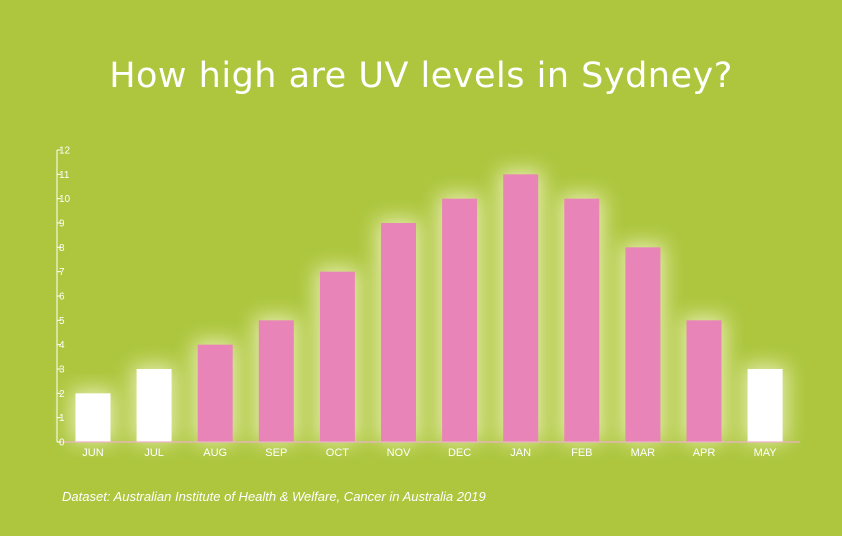 The width and height of the screenshot is (842, 536). Describe the element at coordinates (62, 394) in the screenshot. I see `y-tick-label: 2` at that location.